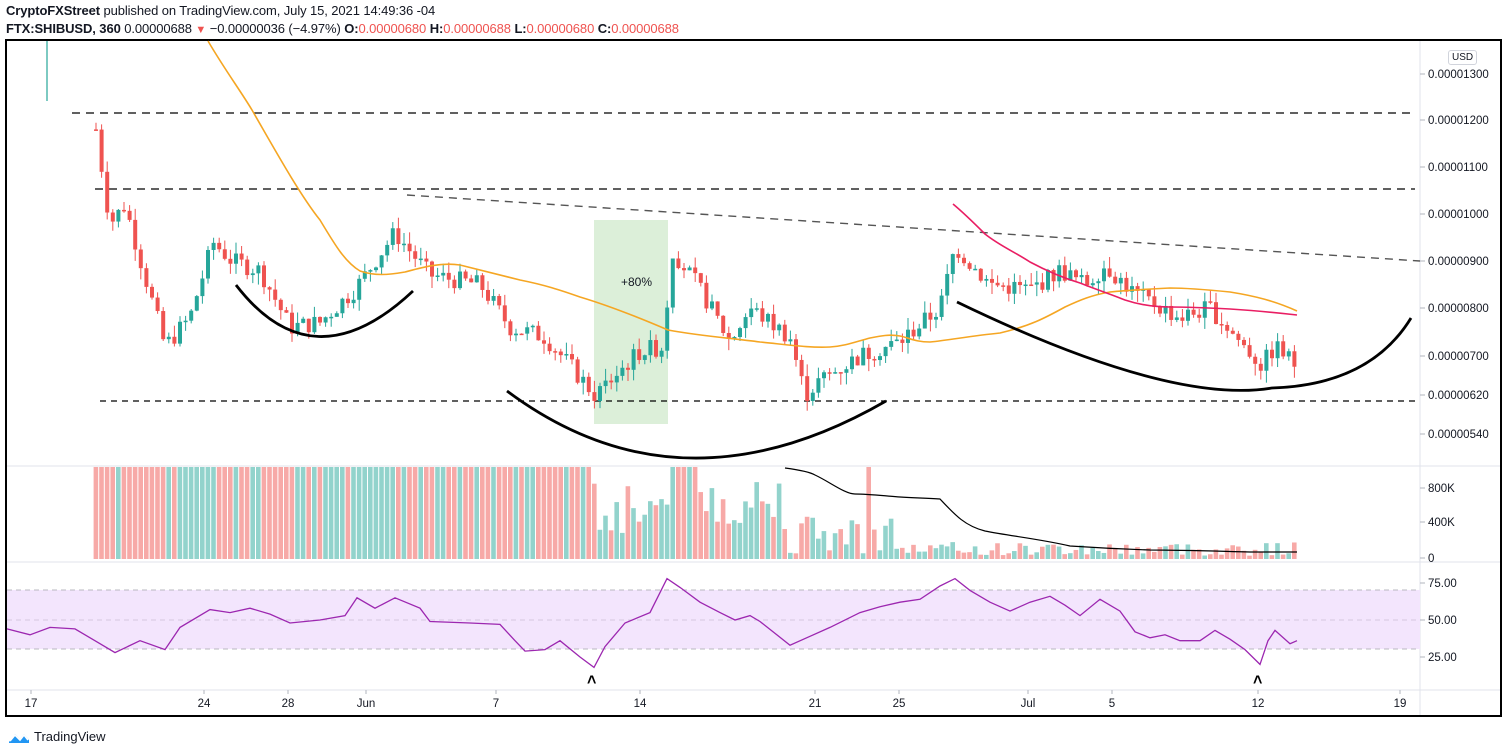  I want to click on rsi-tick-label: 25.00, so click(1442, 658).